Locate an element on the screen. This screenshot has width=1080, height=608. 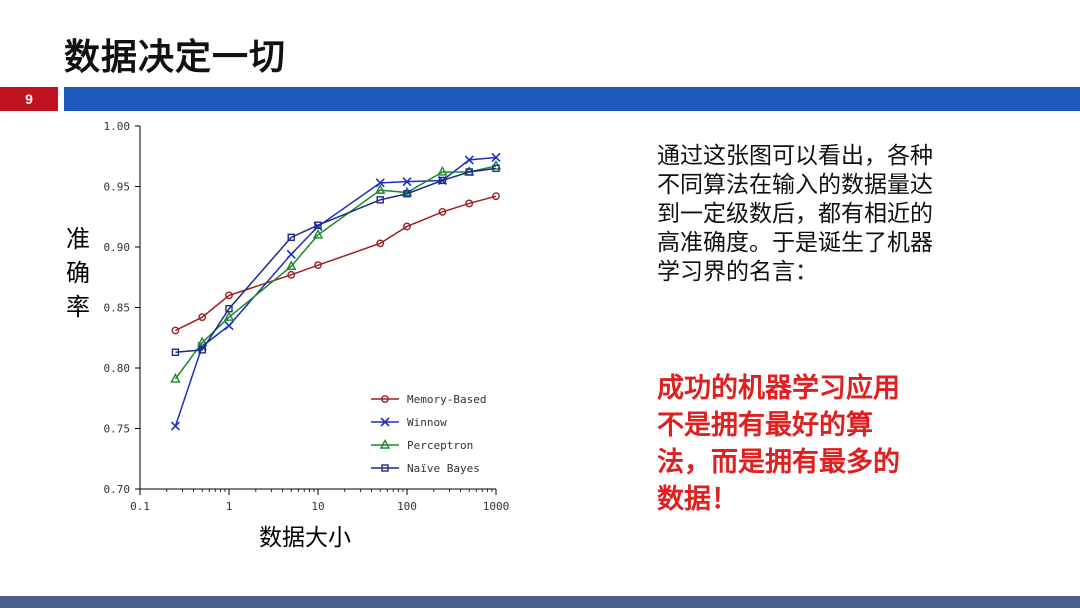
slide-title: 数据决定一切 is located at coordinates (175, 57).